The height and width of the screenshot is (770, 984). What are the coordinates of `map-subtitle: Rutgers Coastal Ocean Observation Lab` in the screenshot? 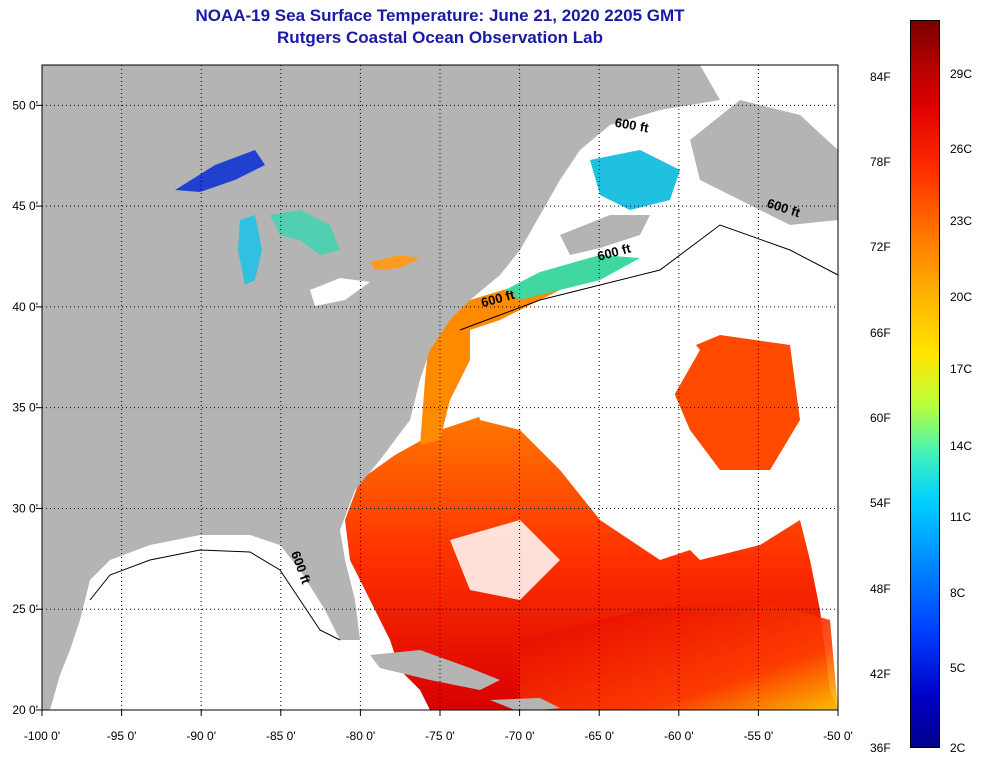 It's located at (440, 37).